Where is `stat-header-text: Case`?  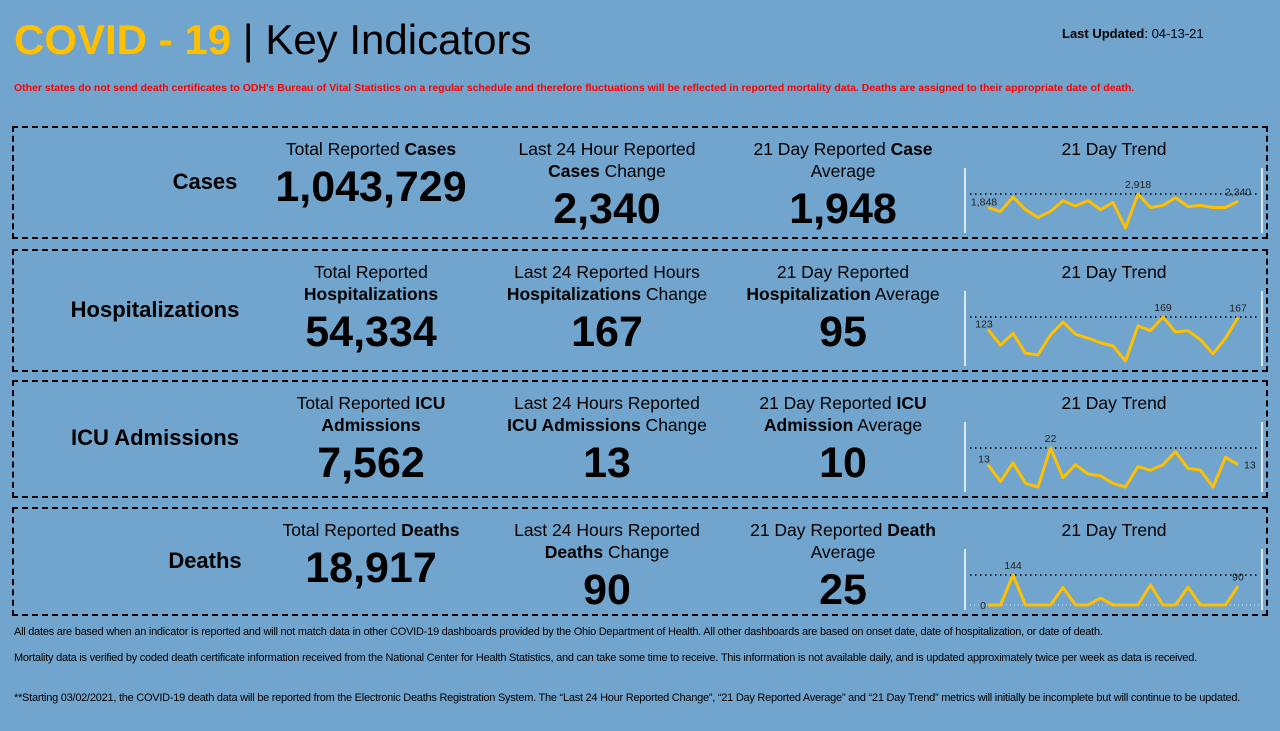 stat-header-text: Case is located at coordinates (911, 149).